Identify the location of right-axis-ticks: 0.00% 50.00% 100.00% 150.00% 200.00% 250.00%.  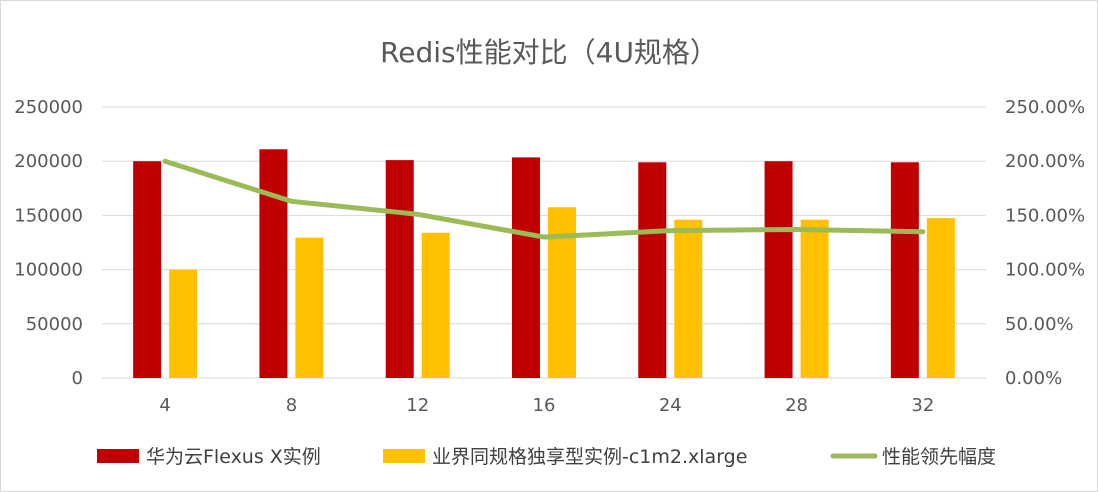
(1045, 243).